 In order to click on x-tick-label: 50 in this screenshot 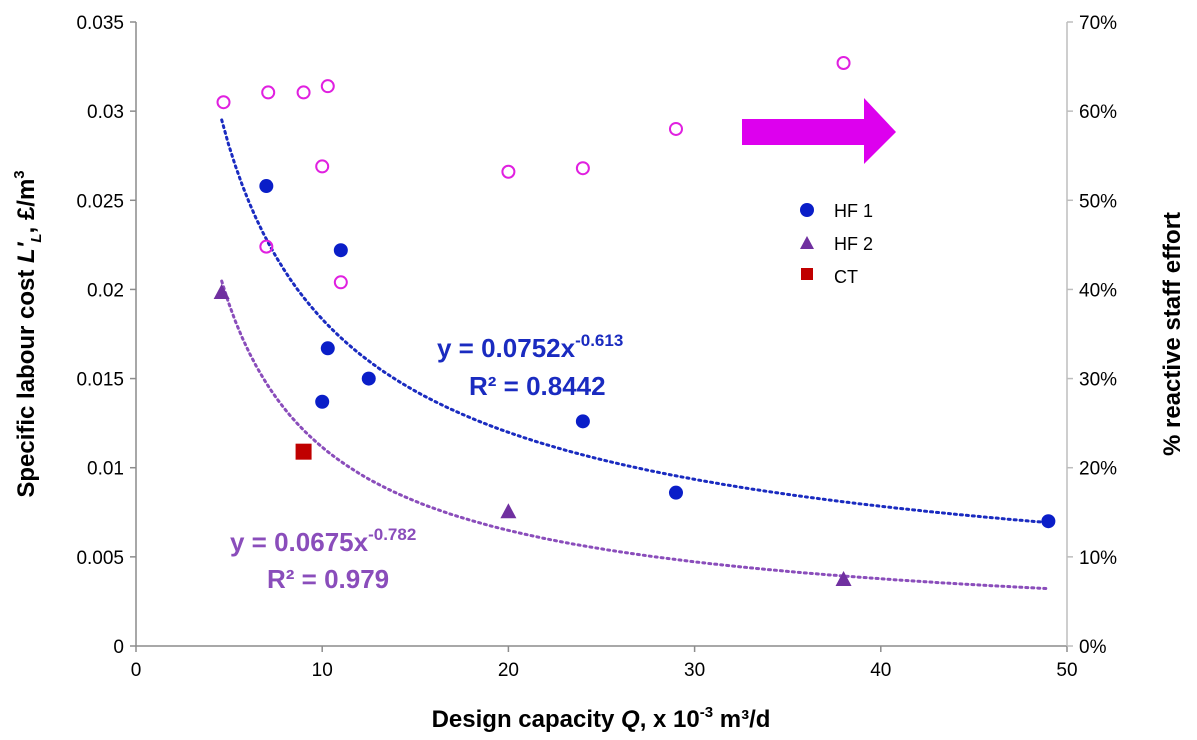, I will do `click(1066, 670)`.